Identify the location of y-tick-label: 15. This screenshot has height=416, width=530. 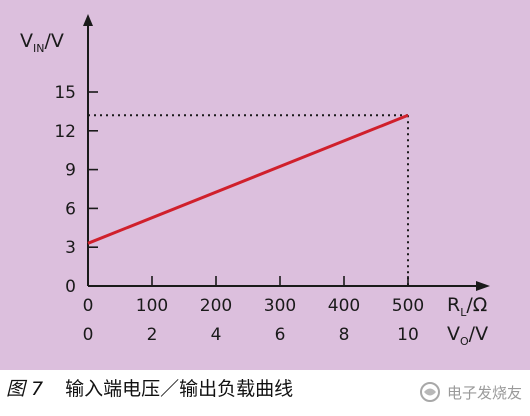
(65, 93).